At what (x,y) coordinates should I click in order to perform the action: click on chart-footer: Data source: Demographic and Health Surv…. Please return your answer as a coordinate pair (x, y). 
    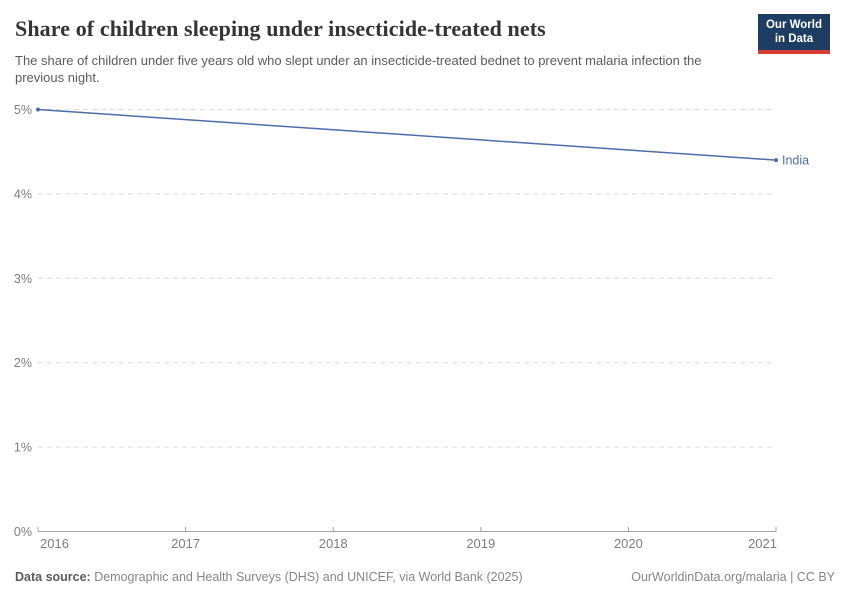
    Looking at the image, I should click on (425, 577).